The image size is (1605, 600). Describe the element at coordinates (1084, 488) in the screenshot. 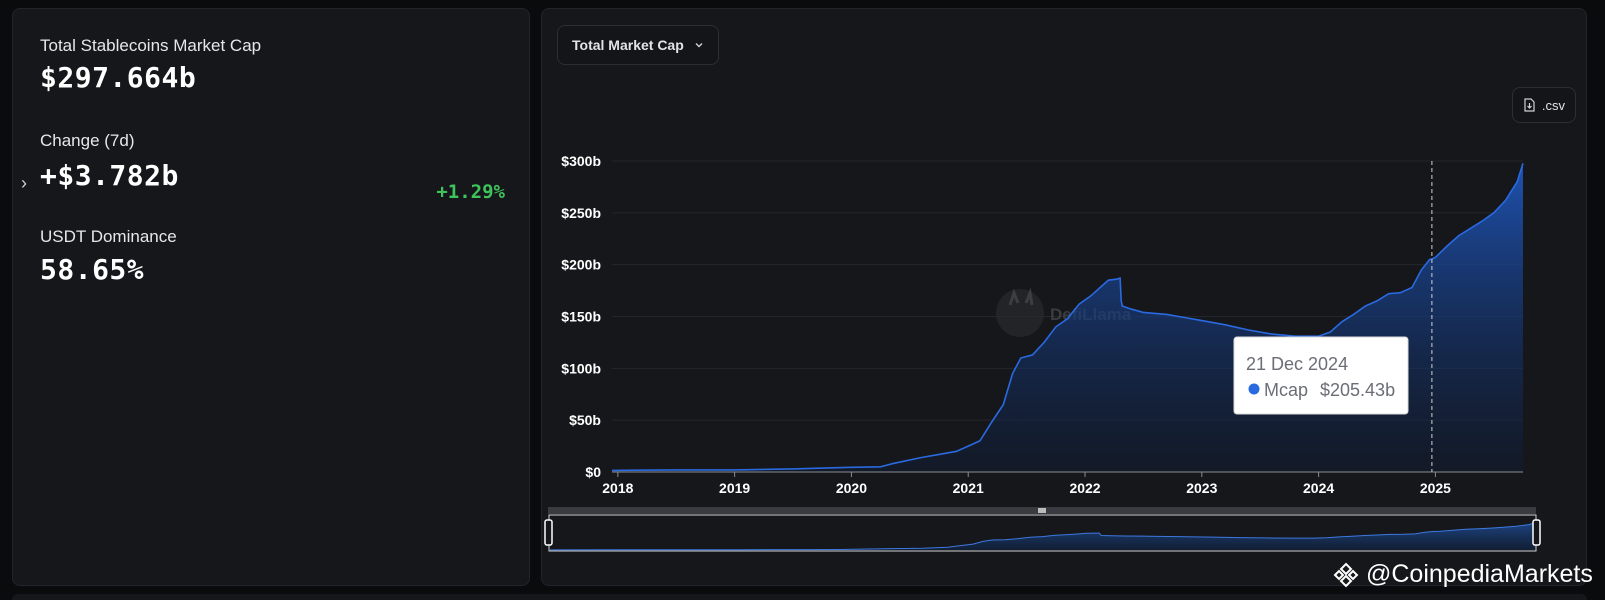

I see `x-tick-label: 2022` at that location.